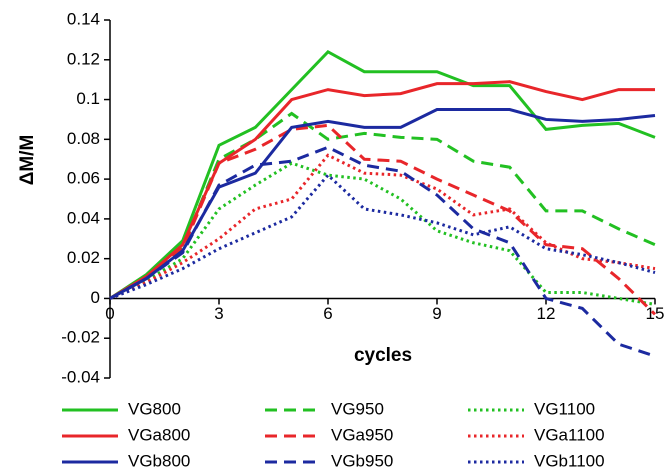 Image resolution: width=667 pixels, height=473 pixels. I want to click on legend-label: VGb950, so click(362, 460).